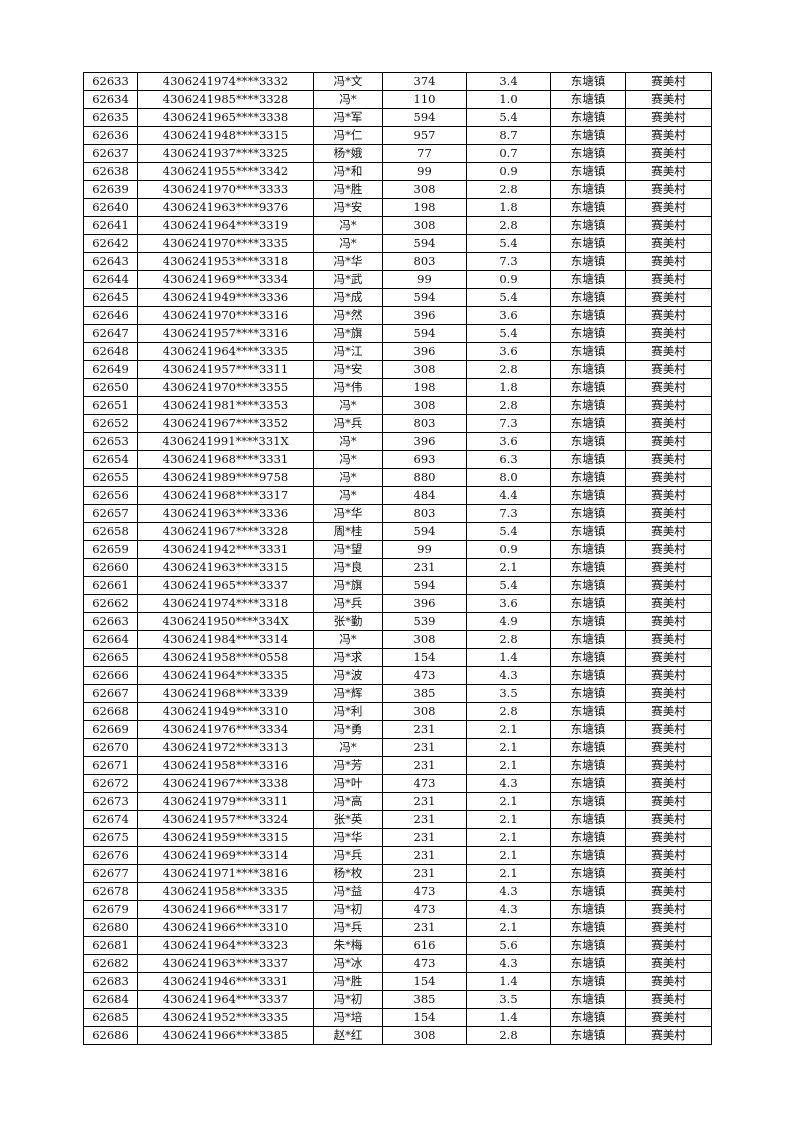  I want to click on amount-cell: 385, so click(424, 693).